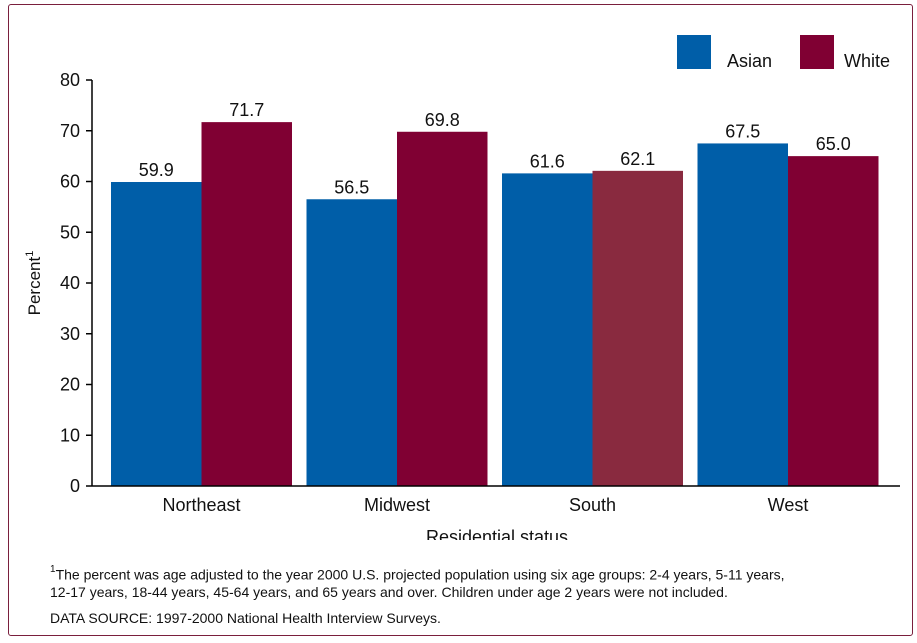  I want to click on y-tick-label-50: 50, so click(70, 232).